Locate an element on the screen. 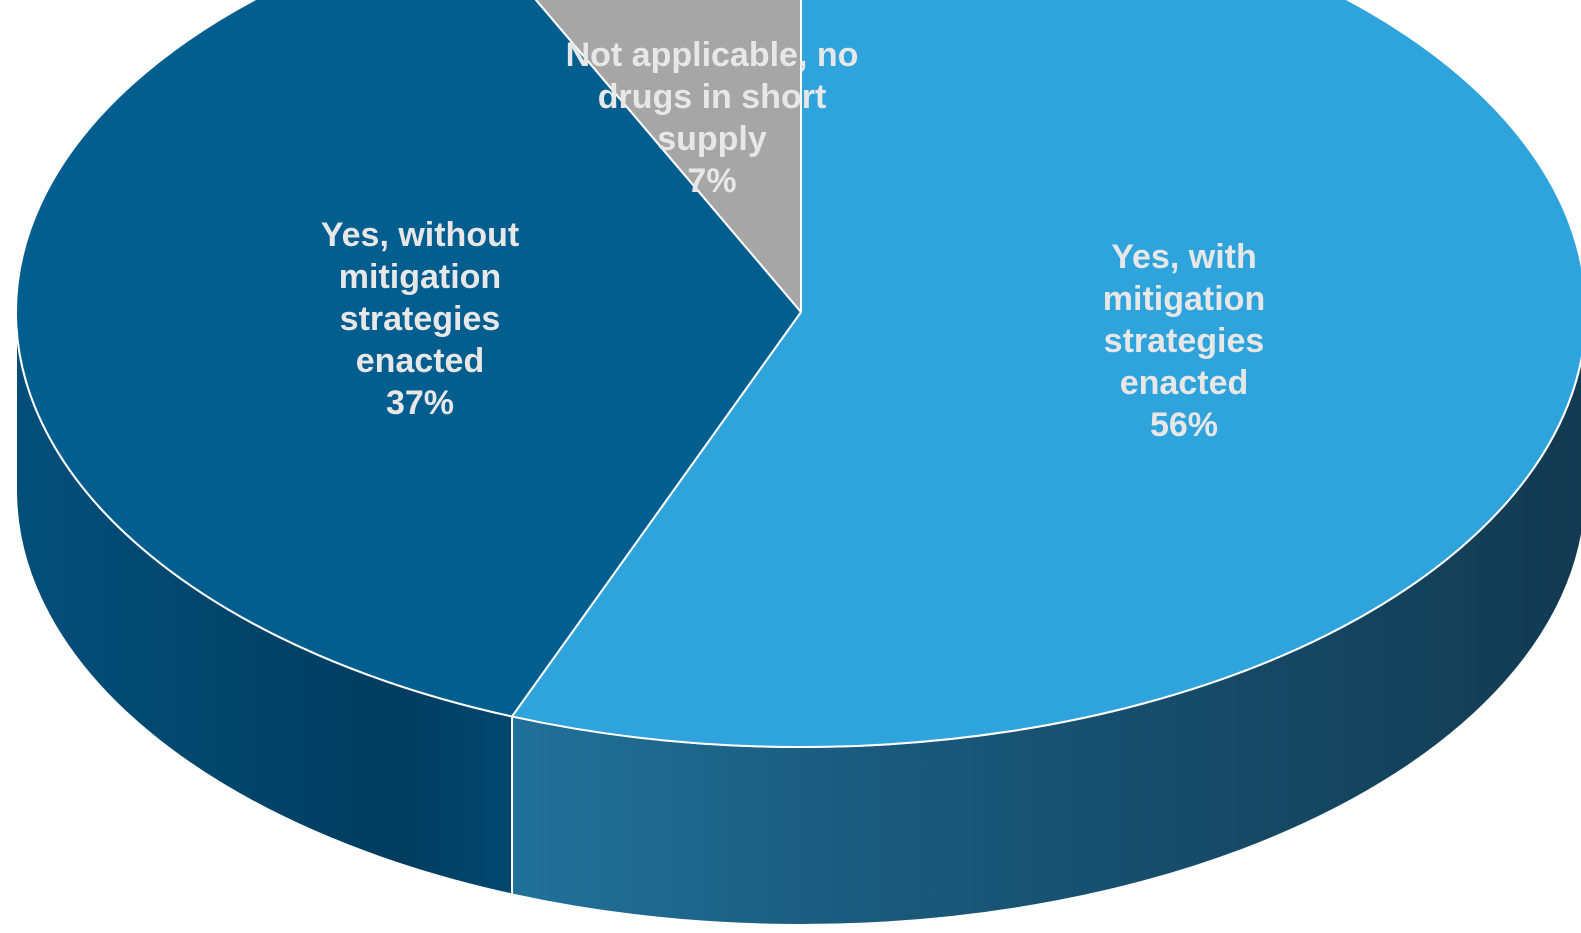 This screenshot has width=1581, height=933. slice-label-not-applicable: Not applicable, no drugs in short supply 7% is located at coordinates (712, 118).